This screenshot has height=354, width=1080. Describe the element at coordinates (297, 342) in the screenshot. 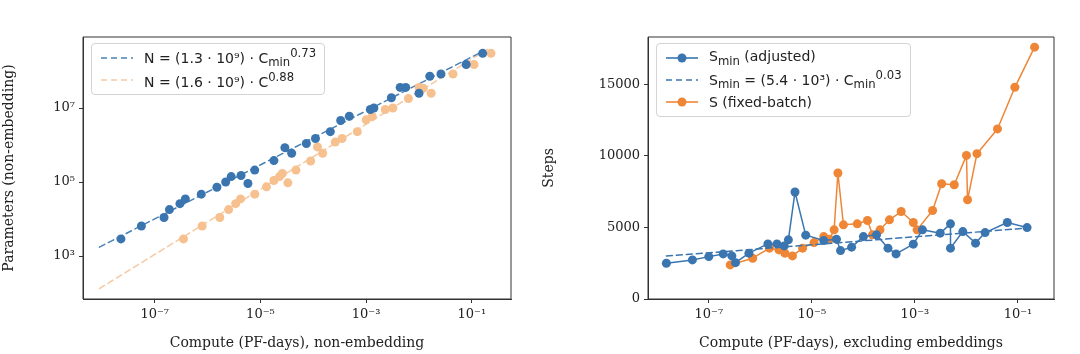

I see `x-axis-title: Compute (PF-days), non-embedding` at that location.